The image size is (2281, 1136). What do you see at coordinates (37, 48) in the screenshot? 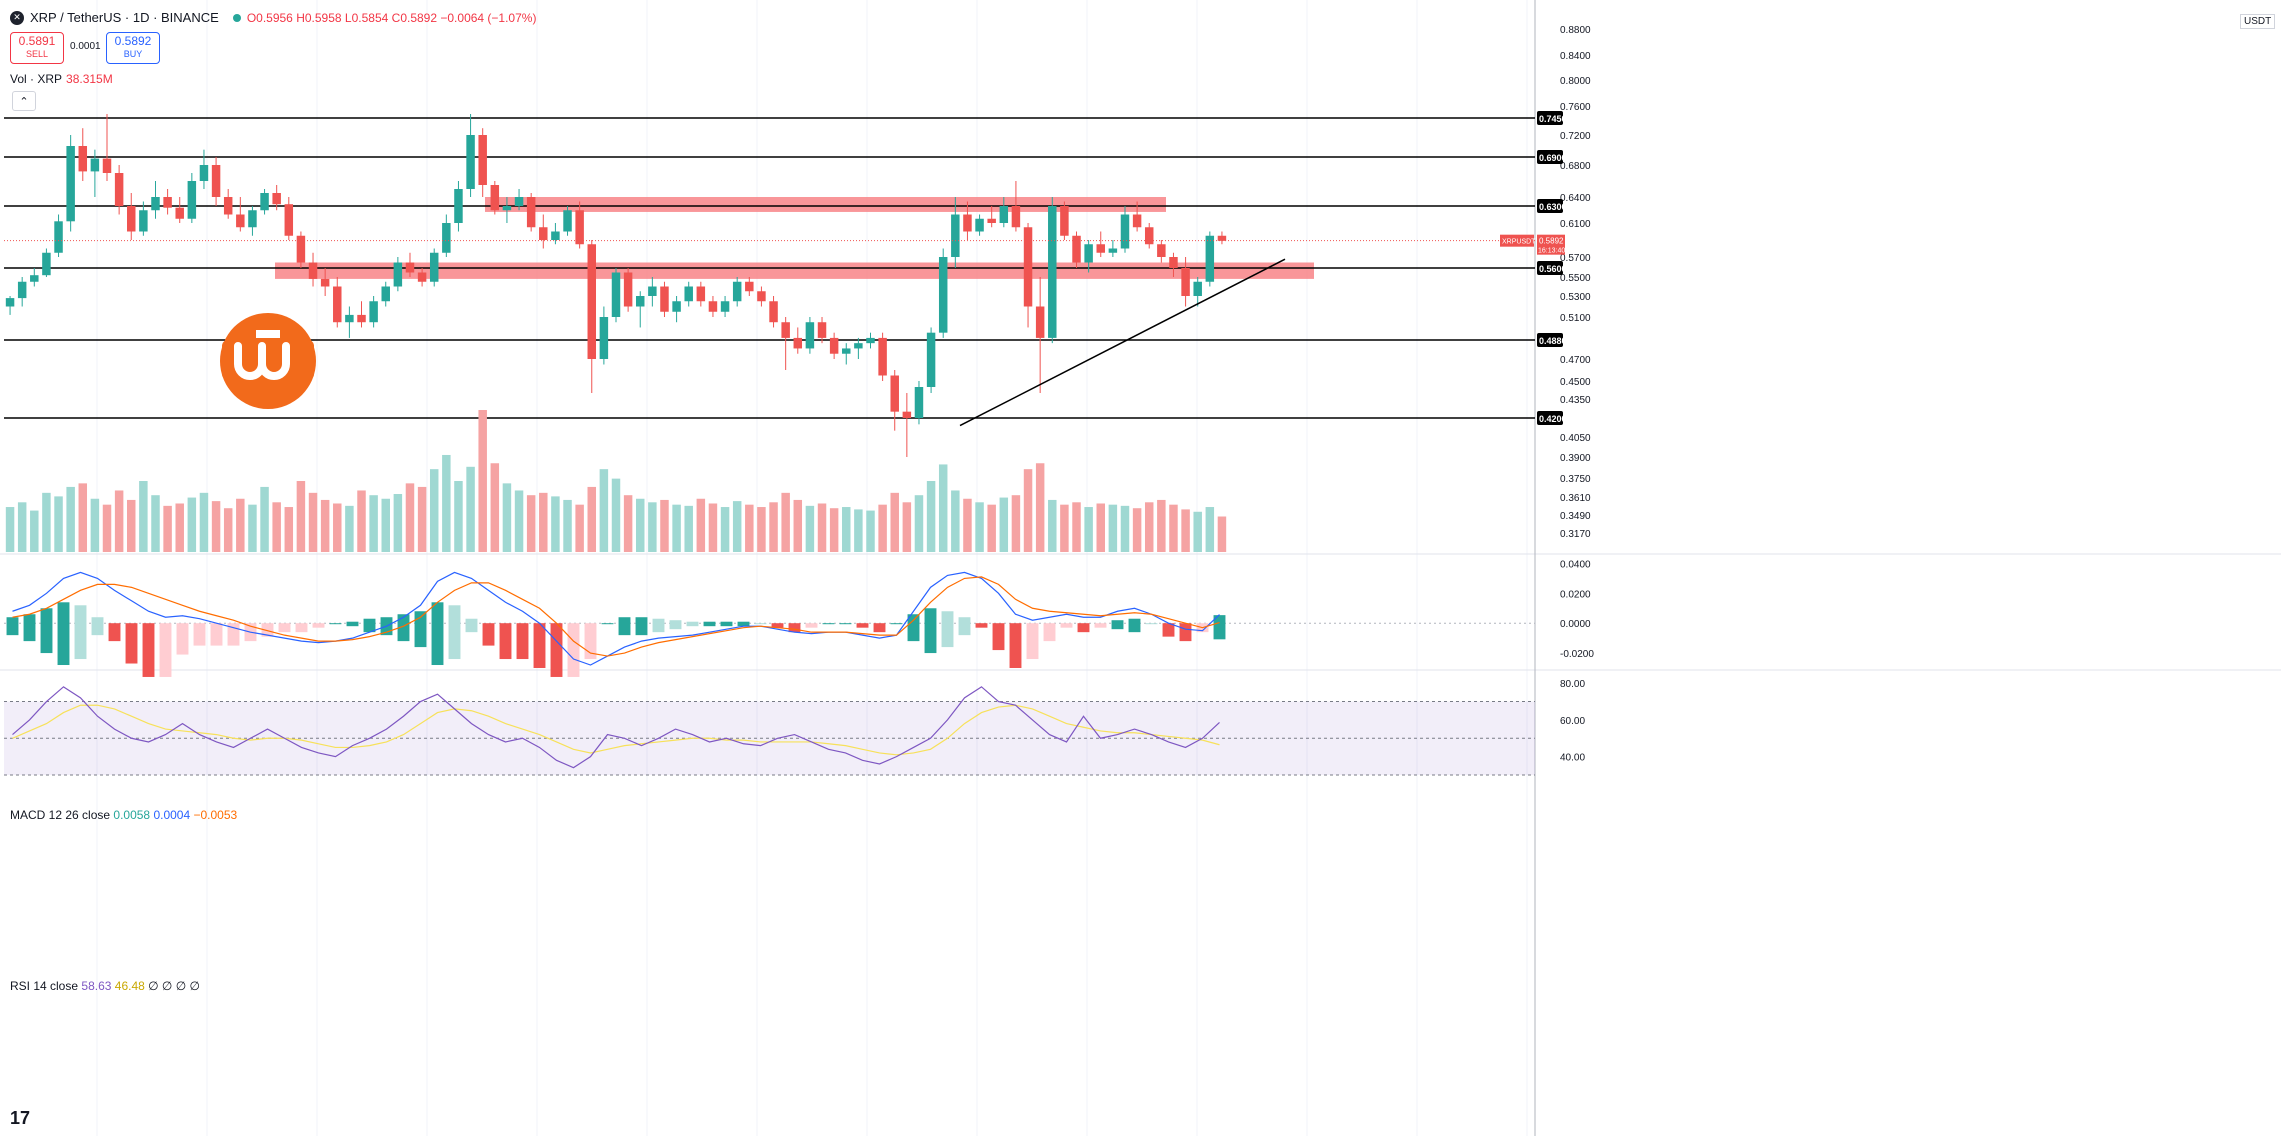
I see `sell-button: 0.5891 SELL` at bounding box center [37, 48].